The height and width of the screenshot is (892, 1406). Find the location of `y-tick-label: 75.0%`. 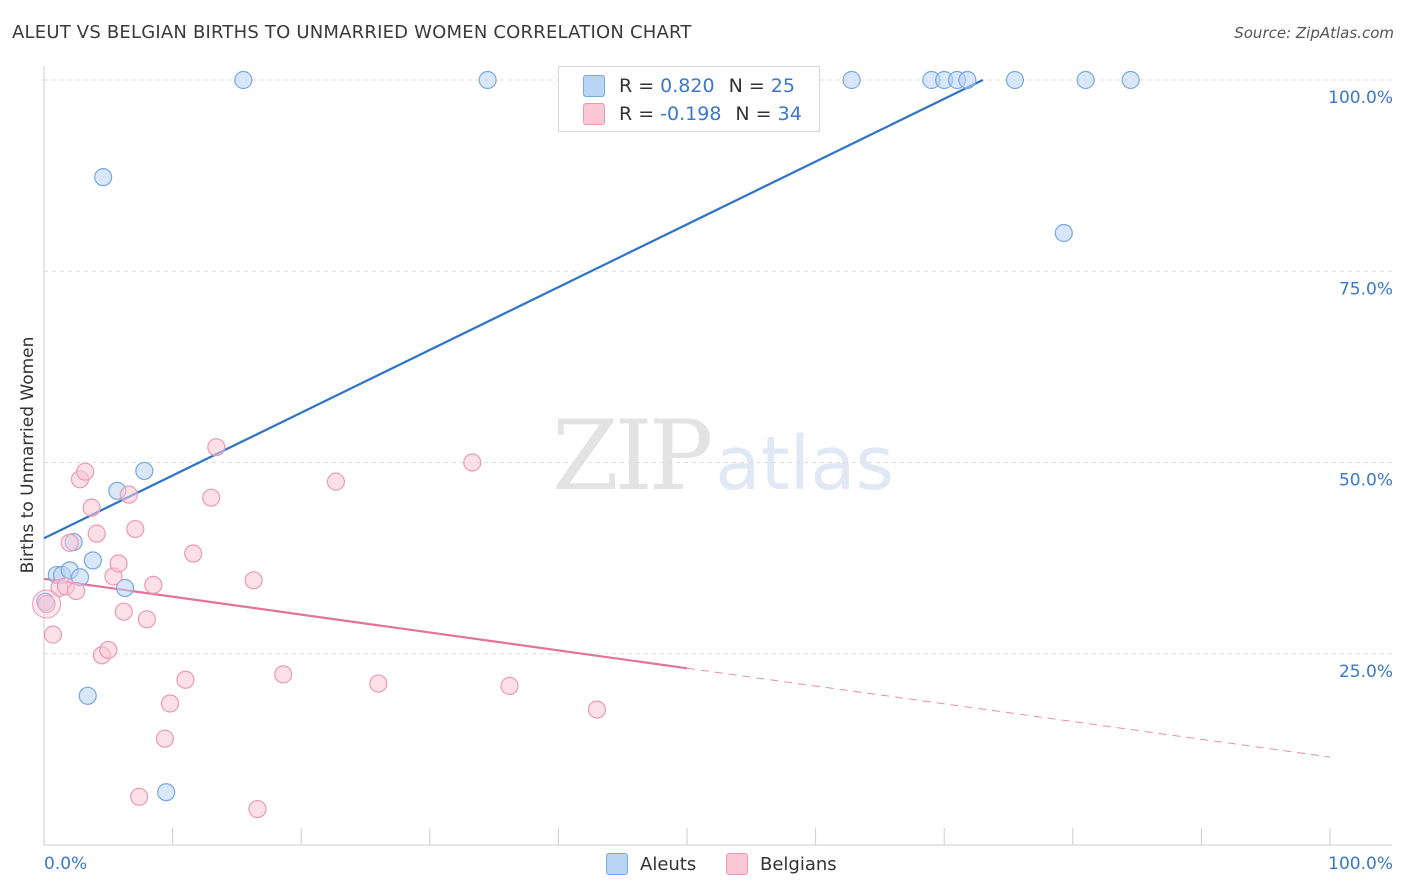

y-tick-label: 75.0% is located at coordinates (1366, 289).